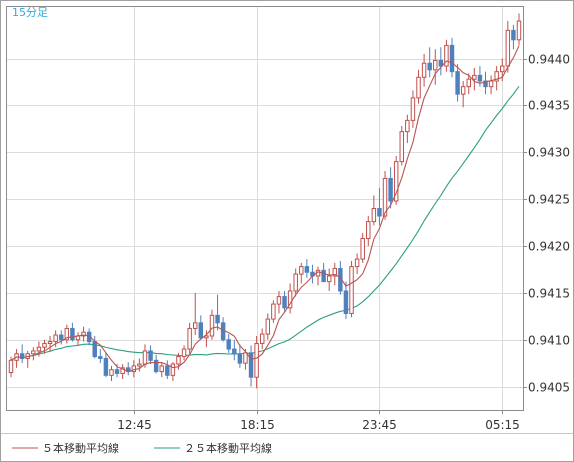 The image size is (574, 462). I want to click on chart-title: 15分足, so click(30, 12).